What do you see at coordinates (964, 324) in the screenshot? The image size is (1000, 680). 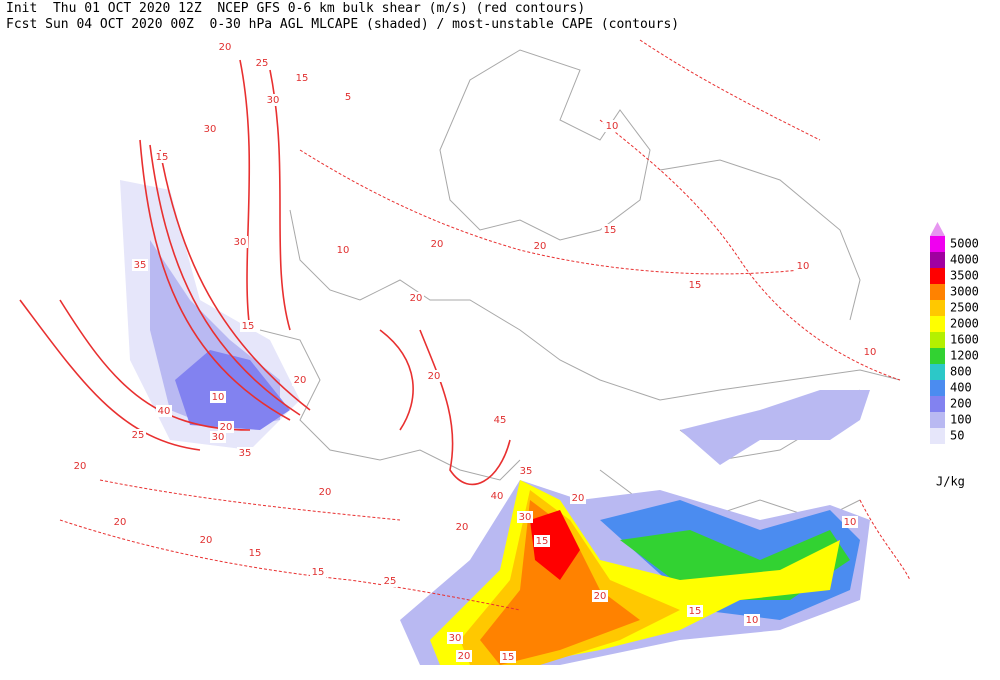 I see `legend-level: 2000` at bounding box center [964, 324].